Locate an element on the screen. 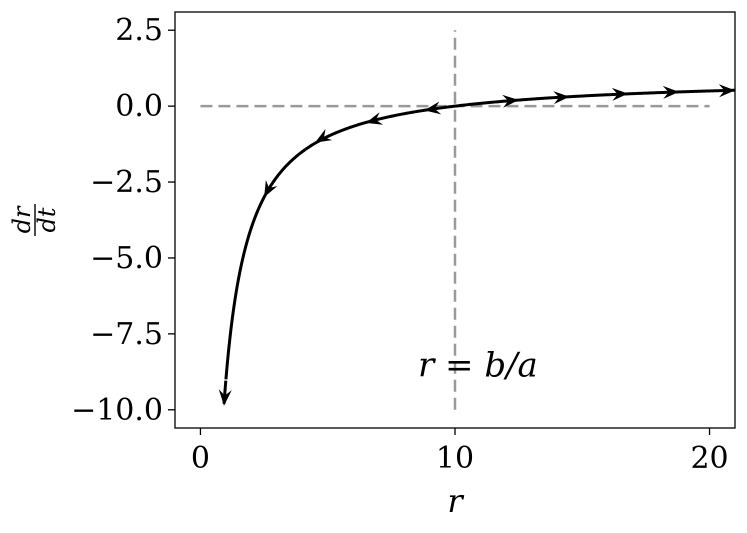 This screenshot has width=747, height=533. y-axis-label-numerator: dr is located at coordinates (22, 219).